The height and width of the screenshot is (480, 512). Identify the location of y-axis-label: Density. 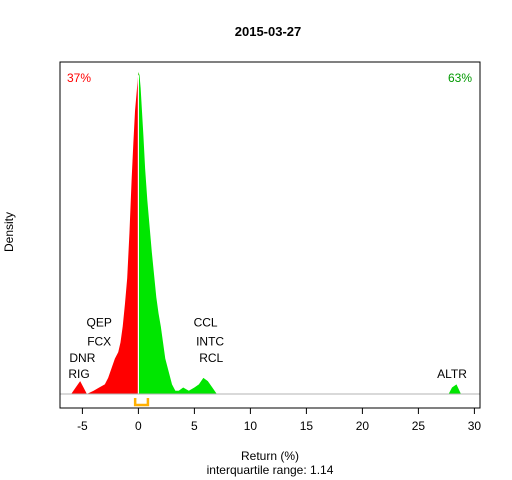
(9, 232).